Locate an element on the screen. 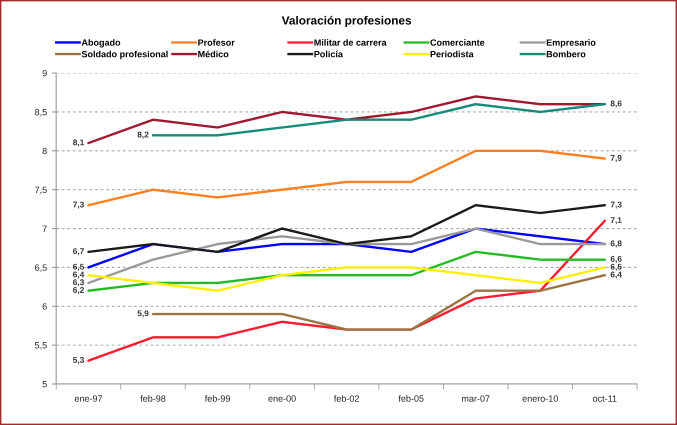 The height and width of the screenshot is (425, 677). x-tick-label: feb-99 is located at coordinates (217, 398).